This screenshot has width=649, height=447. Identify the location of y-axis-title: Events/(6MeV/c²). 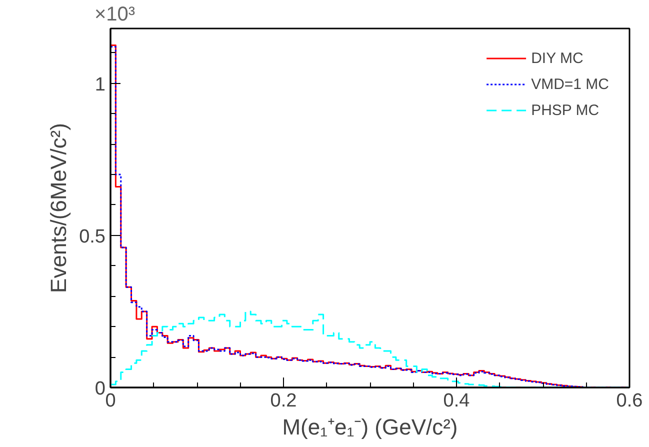
(59, 208).